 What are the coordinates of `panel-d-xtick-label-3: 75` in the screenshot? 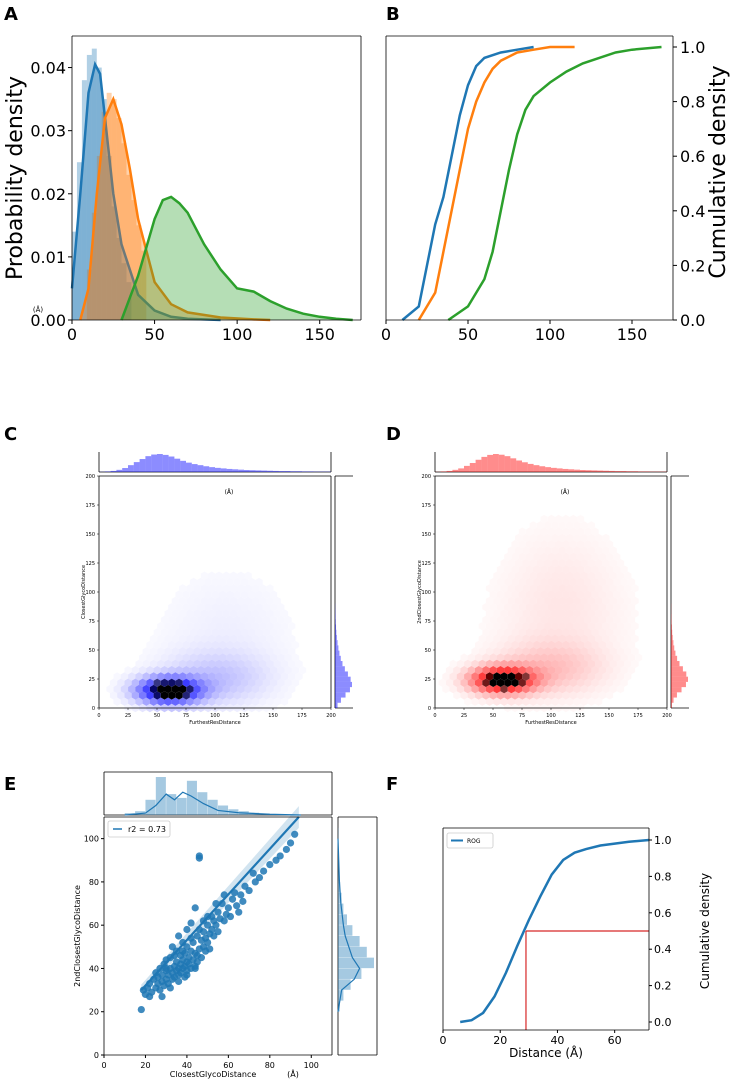 It's located at (522, 716).